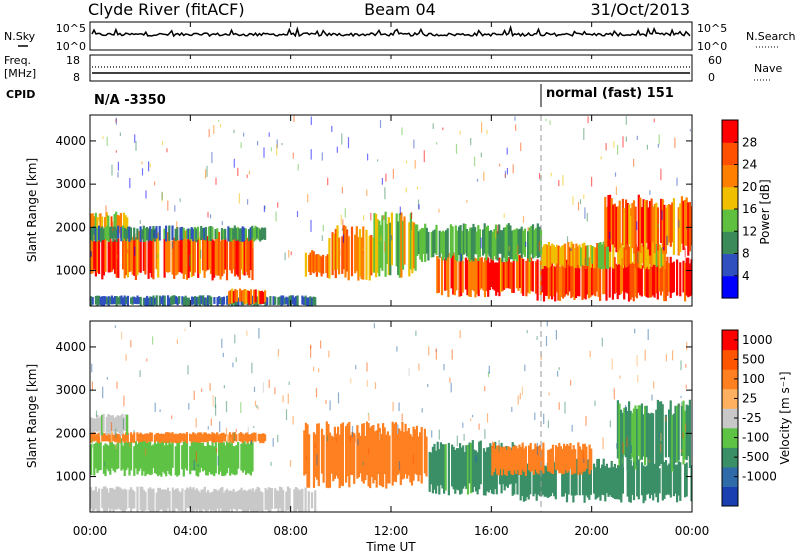 The width and height of the screenshot is (800, 554). What do you see at coordinates (753, 379) in the screenshot?
I see `colorbar-tick-label: 100` at bounding box center [753, 379].